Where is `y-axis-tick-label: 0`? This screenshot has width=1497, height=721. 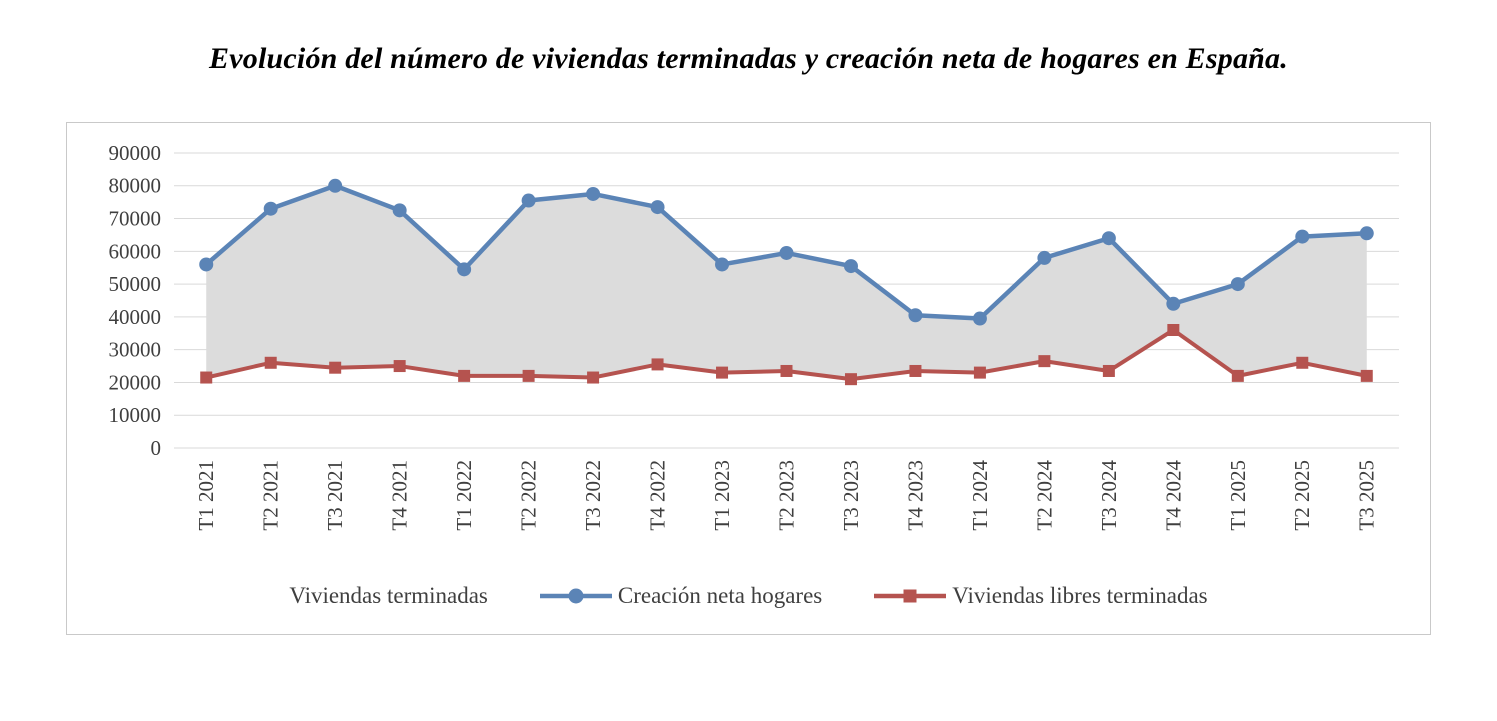 y-axis-tick-label: 0 is located at coordinates (156, 448).